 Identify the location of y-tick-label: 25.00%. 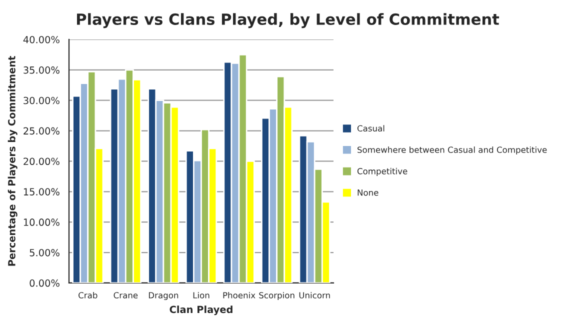
(42, 131).